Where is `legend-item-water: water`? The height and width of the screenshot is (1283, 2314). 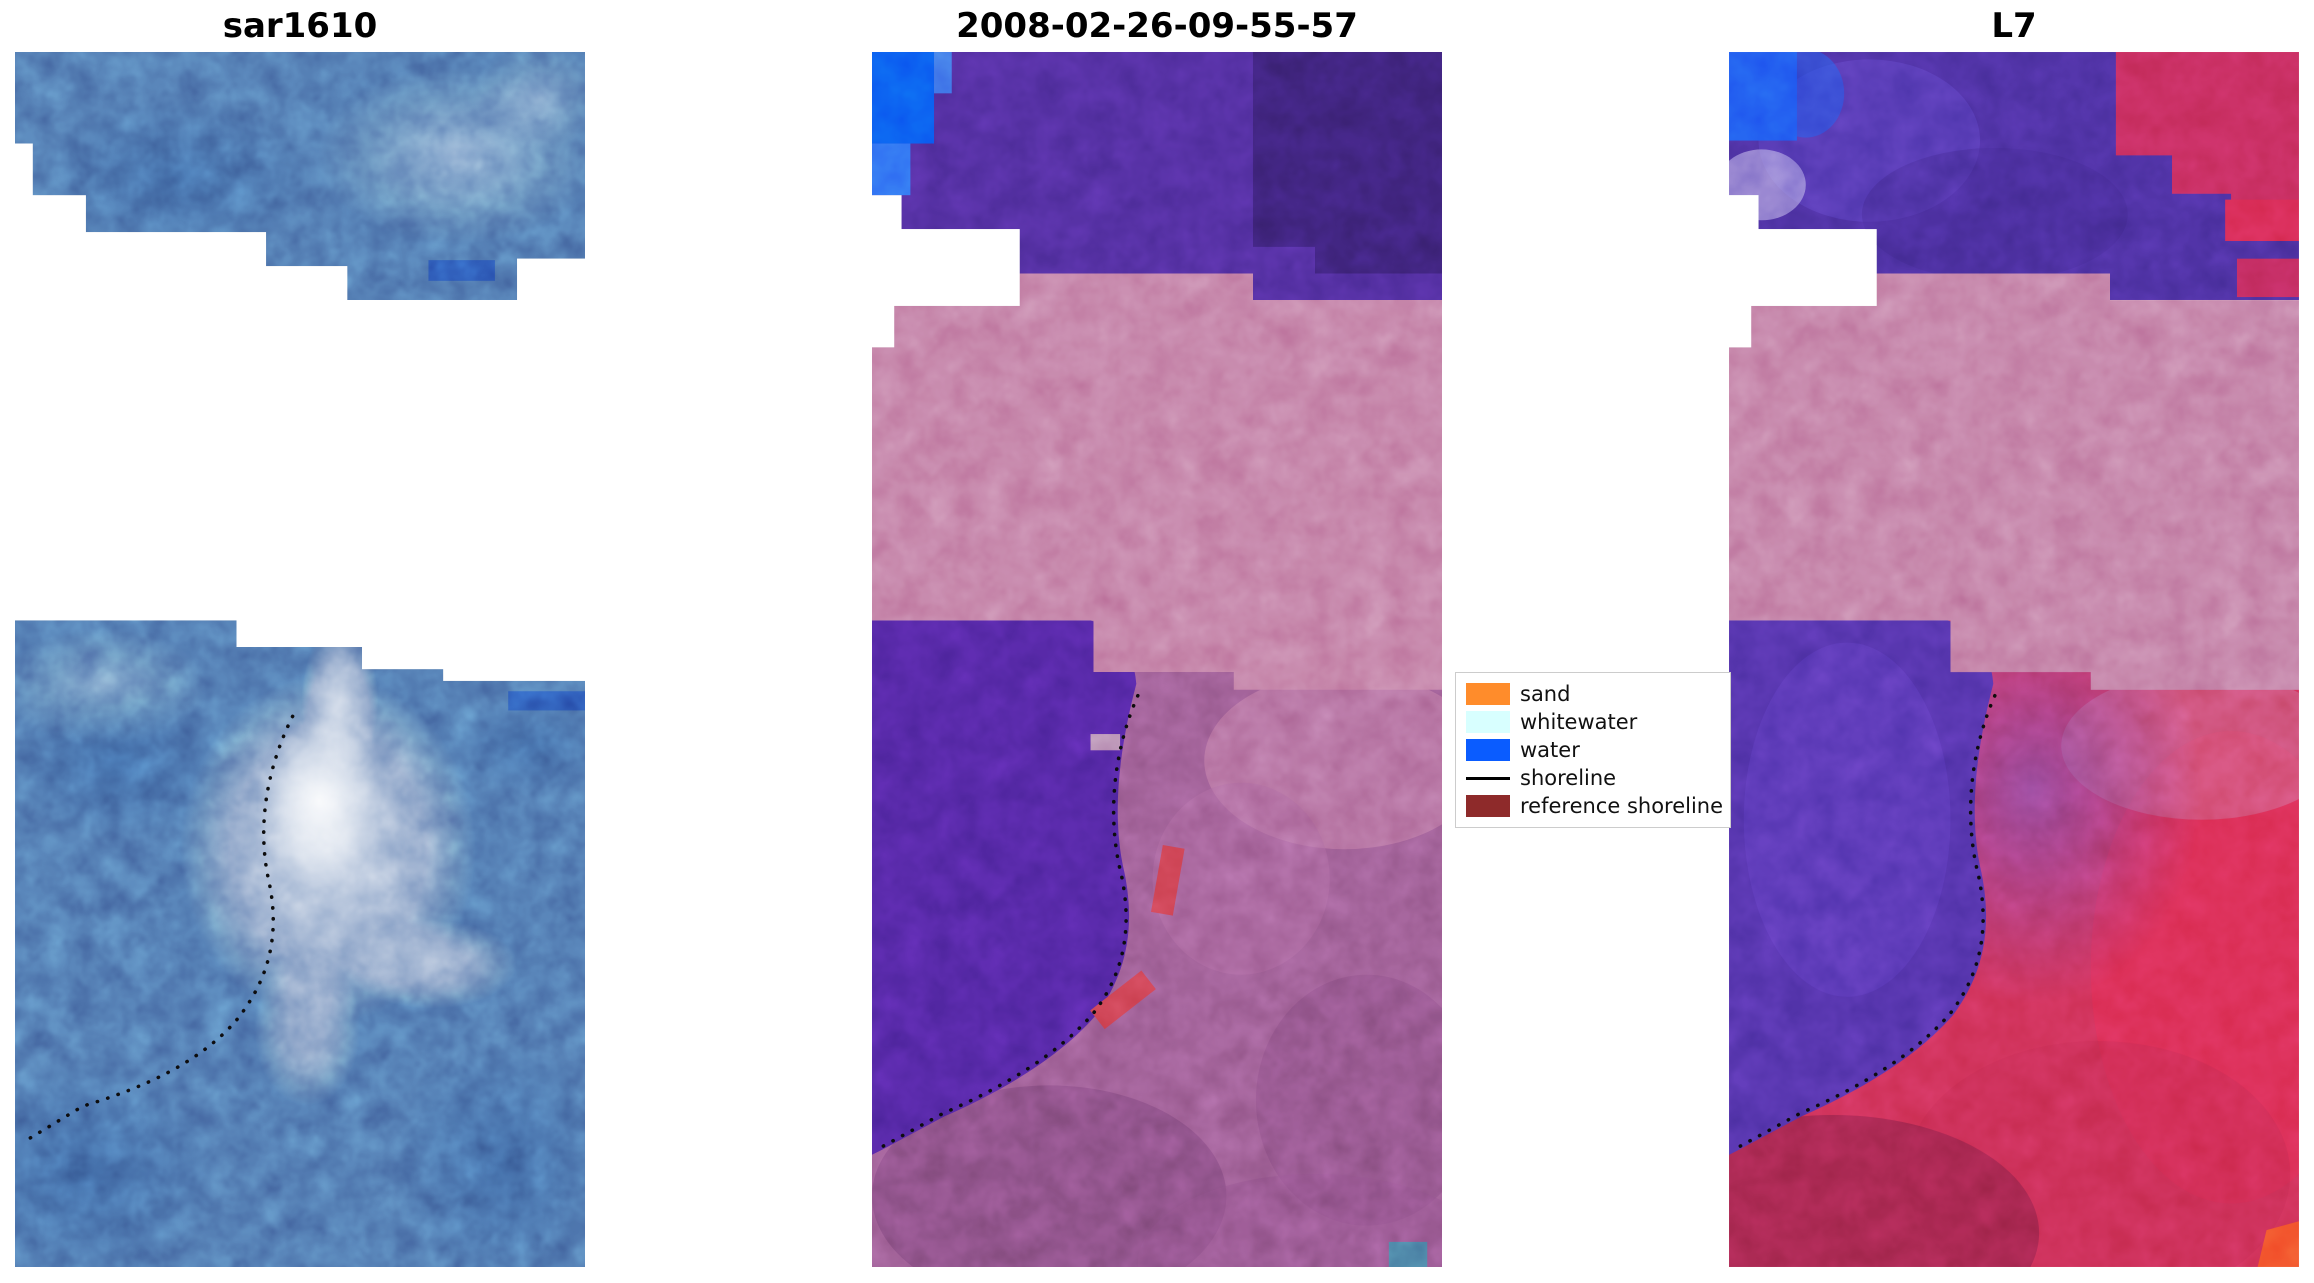
legend-item-water: water is located at coordinates (1593, 750).